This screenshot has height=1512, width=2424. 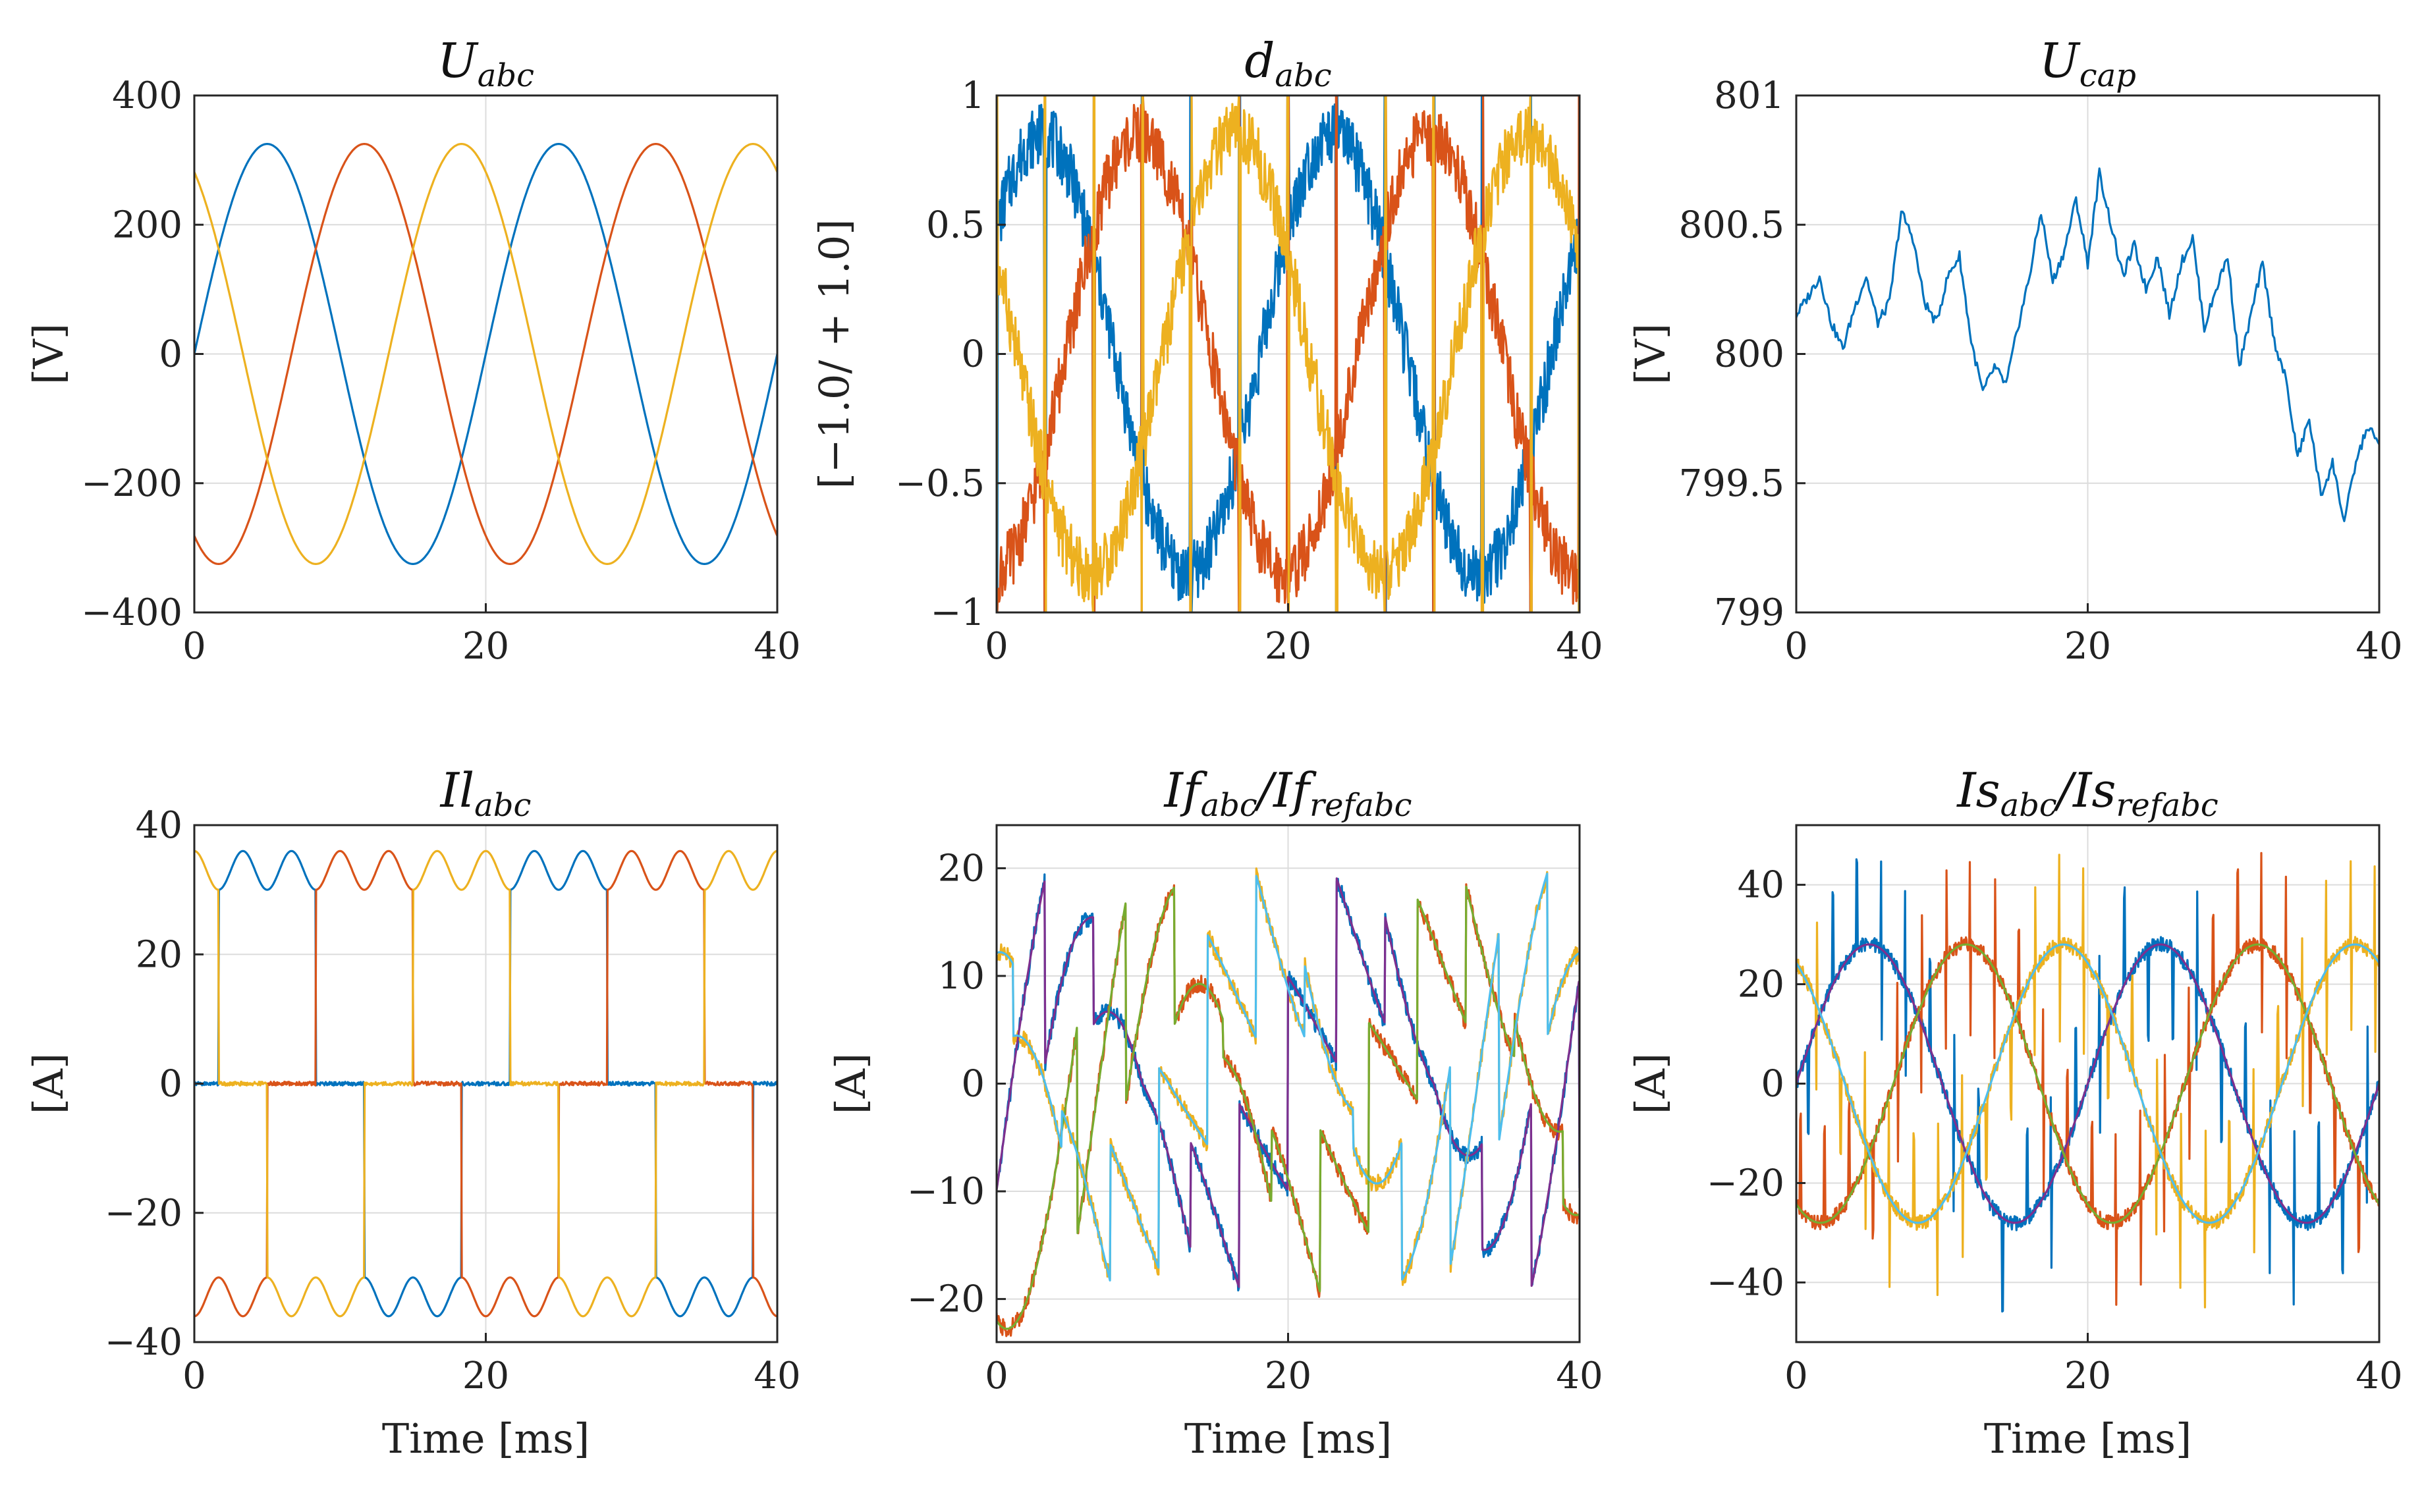 I want to click on subplot-ilabc: 0 20 40 −40 −20 0 20 40 Ilabc [A] Time [ms], so click(x=412, y=1113).